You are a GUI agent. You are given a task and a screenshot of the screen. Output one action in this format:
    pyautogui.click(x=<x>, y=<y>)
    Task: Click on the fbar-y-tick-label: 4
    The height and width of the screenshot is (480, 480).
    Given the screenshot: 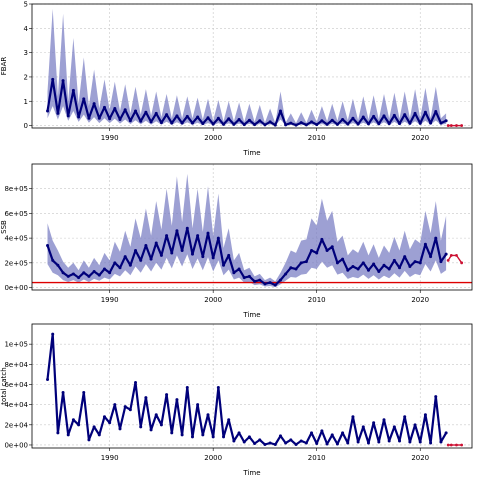 What is the action you would take?
    pyautogui.click(x=26, y=29)
    